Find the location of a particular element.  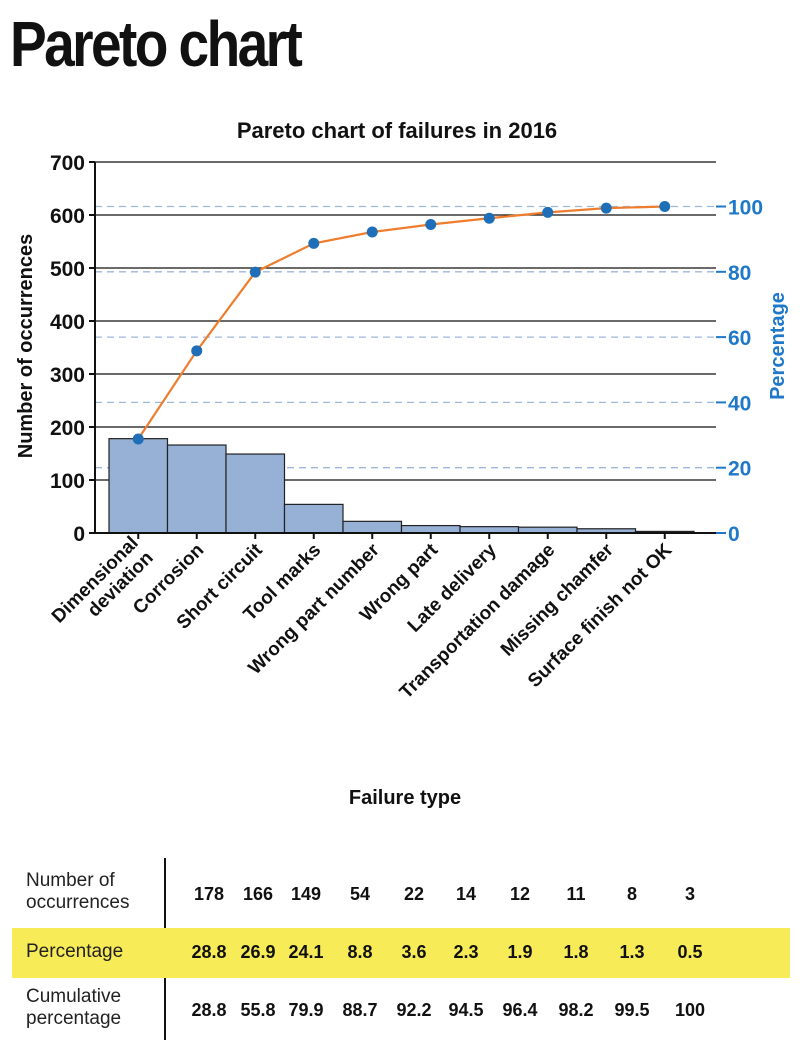

y2-tick-label: 80 is located at coordinates (739, 273).